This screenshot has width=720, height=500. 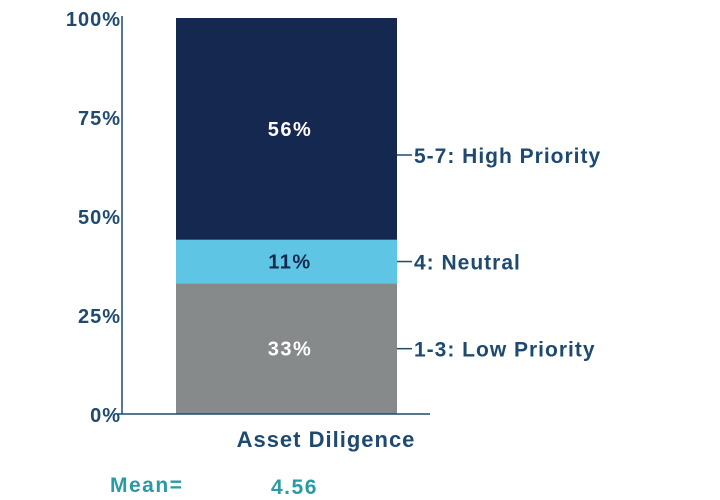 What do you see at coordinates (146, 485) in the screenshot?
I see `mean-label: Mean=` at bounding box center [146, 485].